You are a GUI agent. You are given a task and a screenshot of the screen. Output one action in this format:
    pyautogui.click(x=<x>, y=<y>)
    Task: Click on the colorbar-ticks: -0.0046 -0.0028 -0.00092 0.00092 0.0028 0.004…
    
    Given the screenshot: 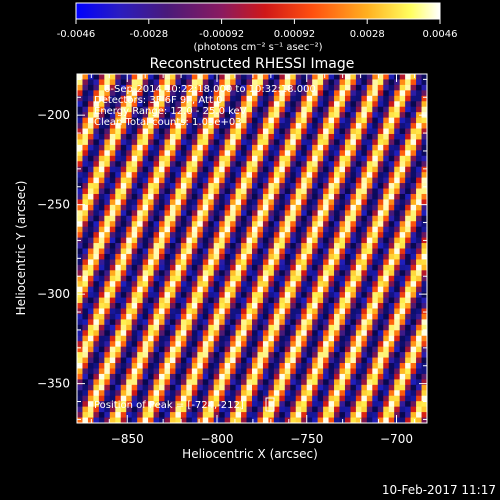 What is the action you would take?
    pyautogui.click(x=257, y=29)
    